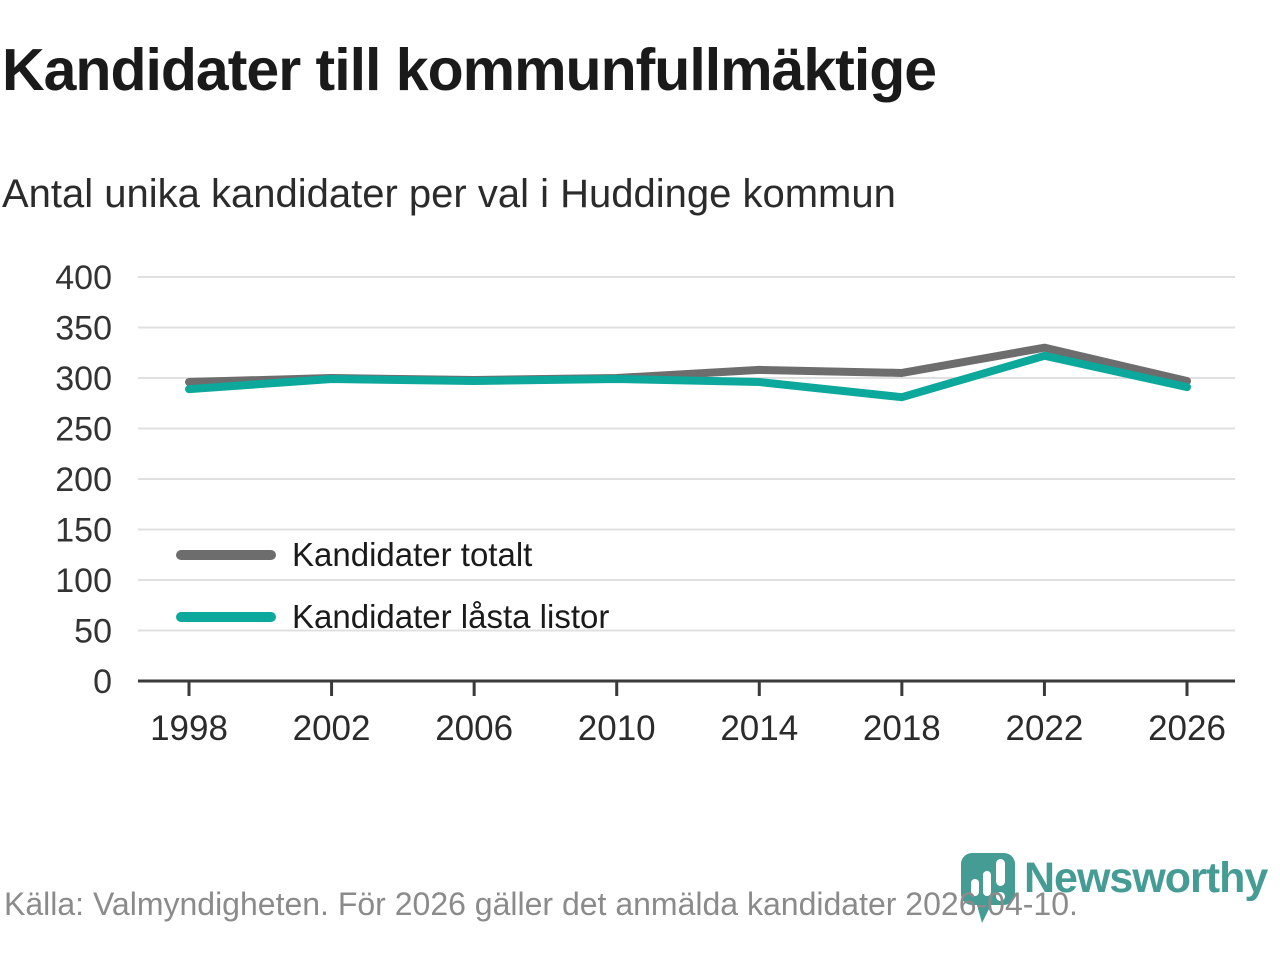 The image size is (1280, 960). I want to click on page-title: Kandidater till kommunfullmäktige, so click(469, 70).